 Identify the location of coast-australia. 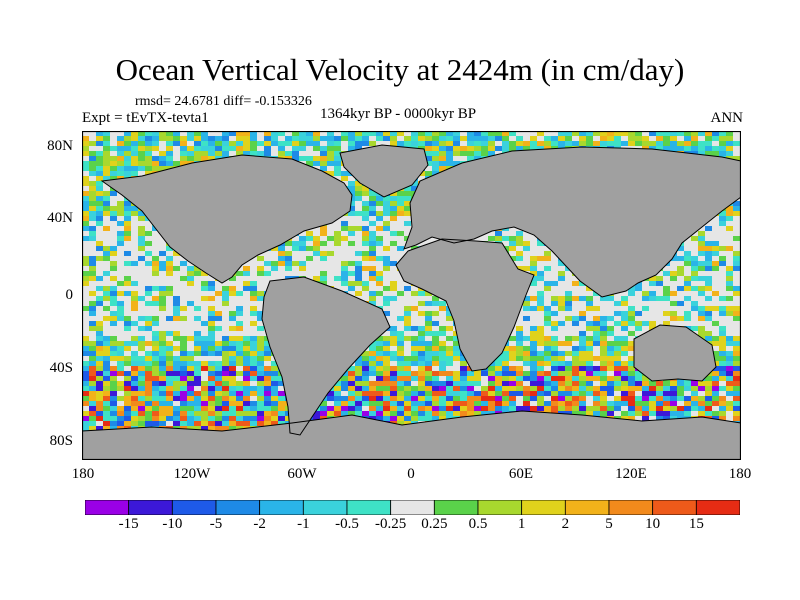
(675, 353).